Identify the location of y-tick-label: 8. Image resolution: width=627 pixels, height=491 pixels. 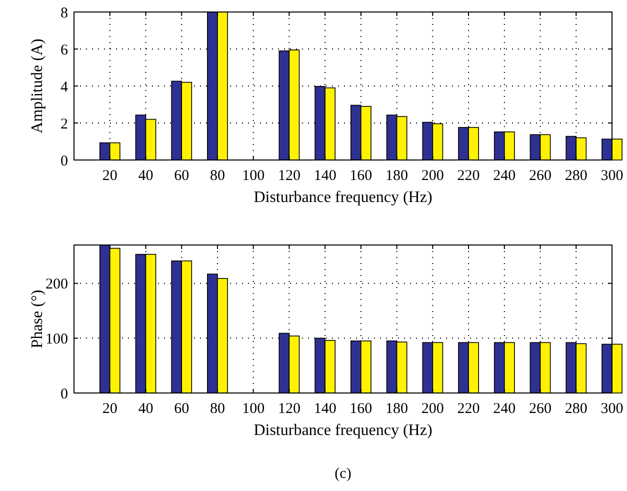
(64, 13).